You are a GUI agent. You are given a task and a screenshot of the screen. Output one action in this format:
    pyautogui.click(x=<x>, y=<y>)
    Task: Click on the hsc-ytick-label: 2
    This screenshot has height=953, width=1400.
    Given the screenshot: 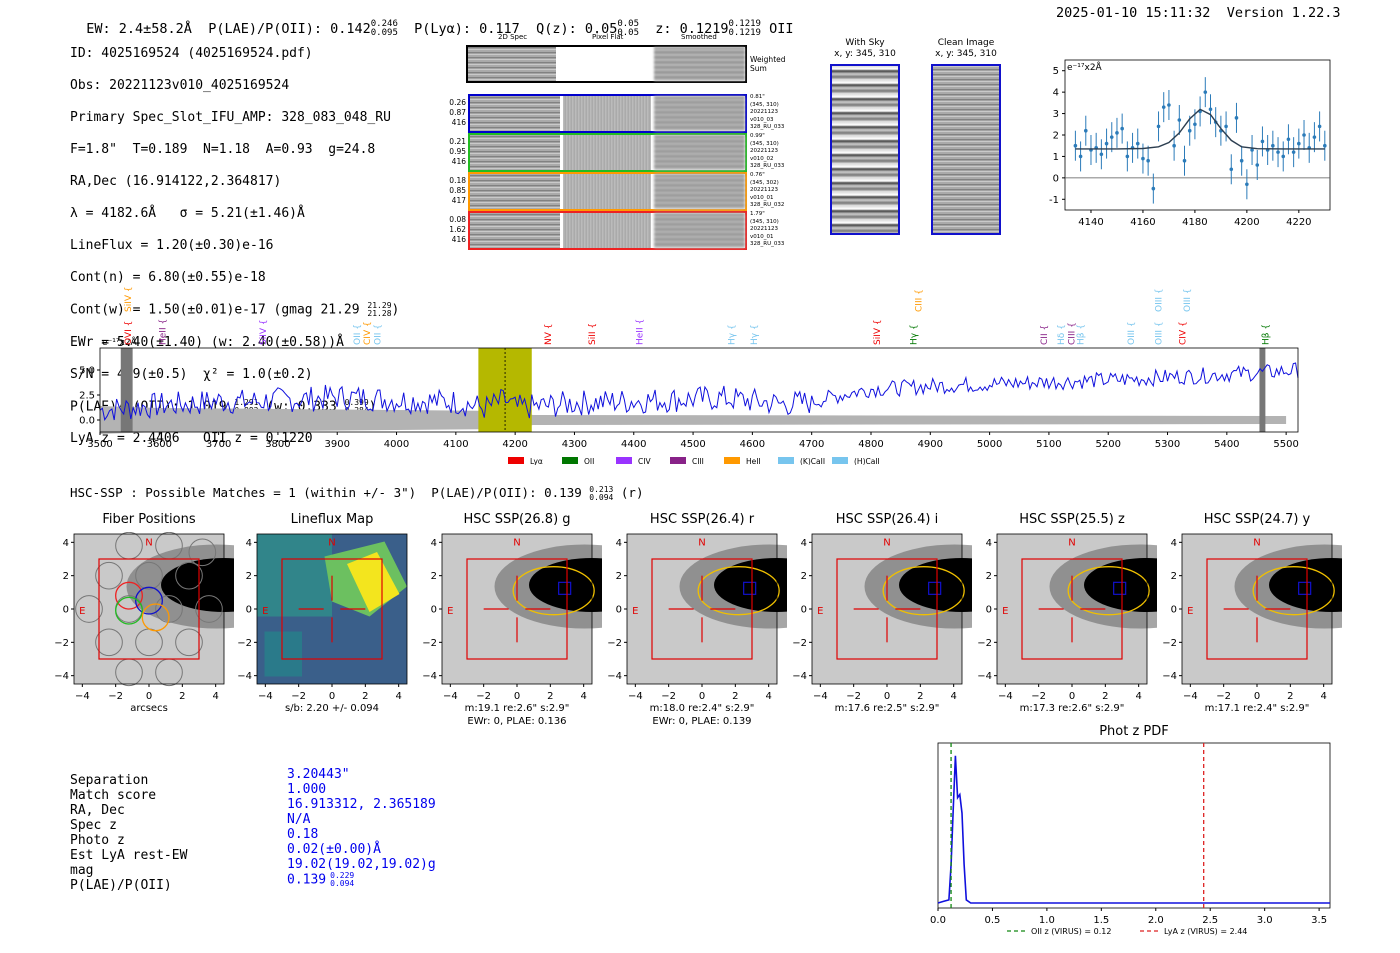 What is the action you would take?
    pyautogui.click(x=66, y=576)
    